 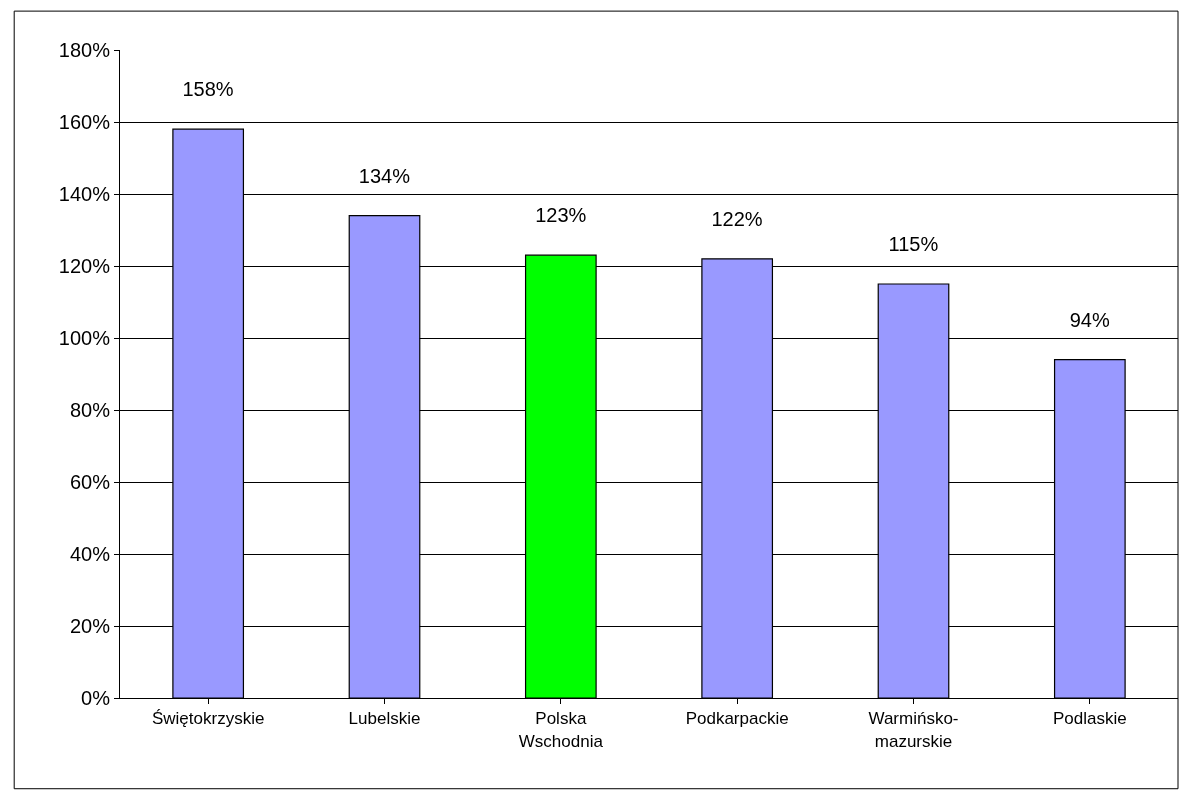 I want to click on x-tick-label: Podlaskie, so click(x=1089, y=719).